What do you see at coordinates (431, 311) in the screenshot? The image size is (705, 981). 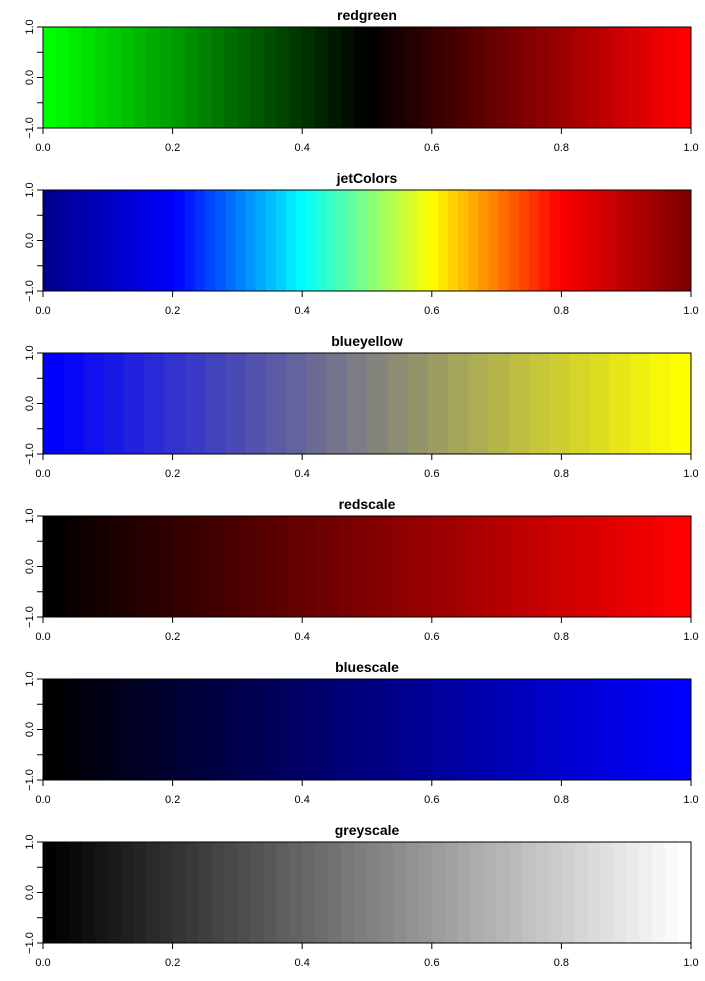 I see `x-tick-label: 0.6` at bounding box center [431, 311].